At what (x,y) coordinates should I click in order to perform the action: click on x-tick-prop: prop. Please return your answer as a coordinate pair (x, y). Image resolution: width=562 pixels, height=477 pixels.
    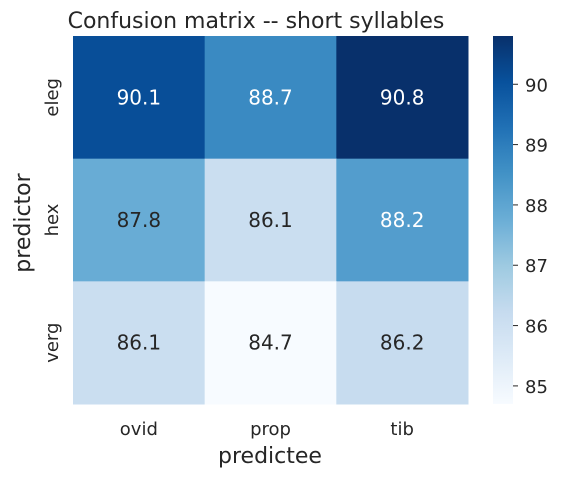
    Looking at the image, I should click on (270, 429).